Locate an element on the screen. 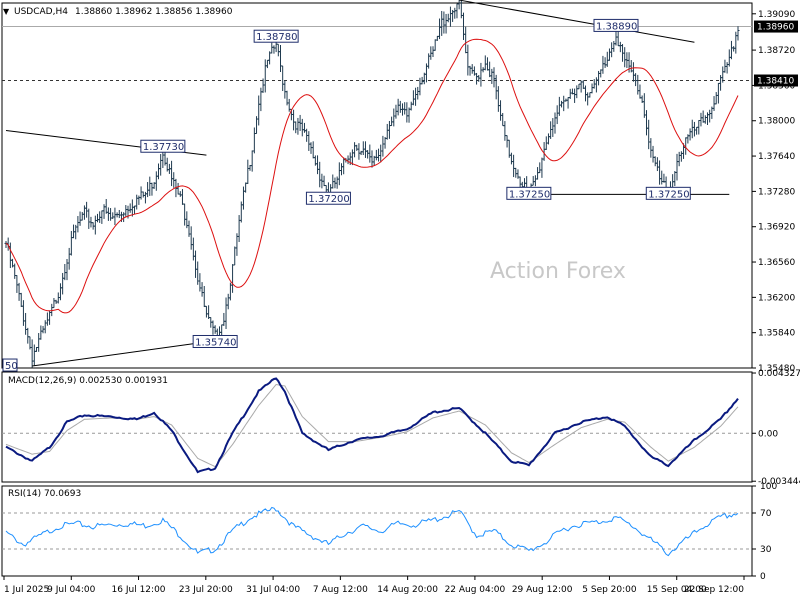  price-label: 50 is located at coordinates (11, 366).